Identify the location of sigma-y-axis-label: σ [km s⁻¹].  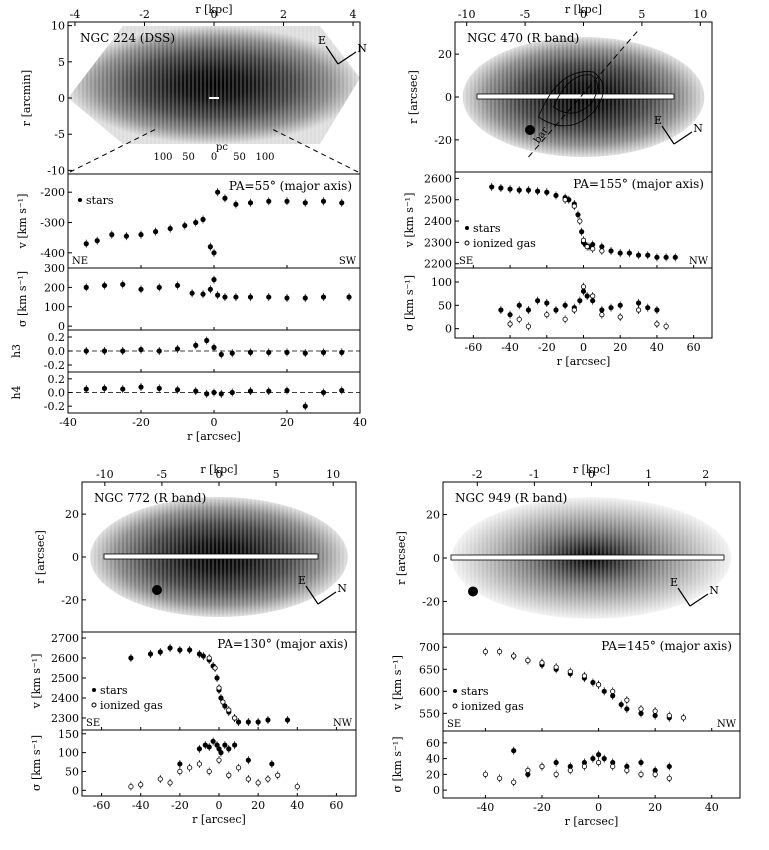
(36, 763).